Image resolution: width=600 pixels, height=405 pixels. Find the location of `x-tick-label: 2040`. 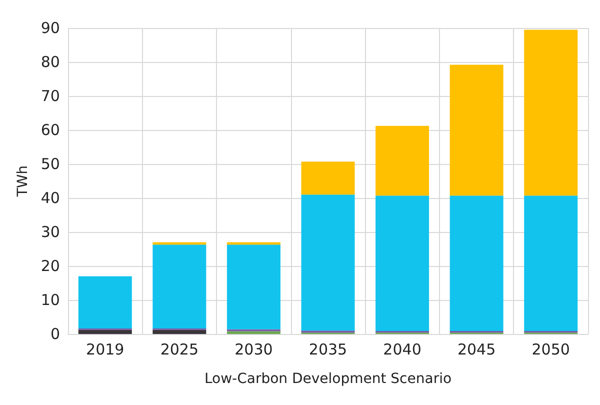

x-tick-label: 2040 is located at coordinates (402, 349).